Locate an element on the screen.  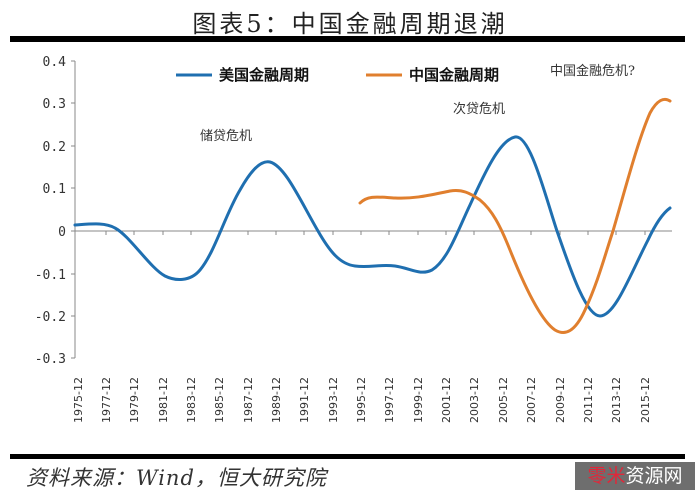
annotation-savings-loan-crisis: 储贷危机 is located at coordinates (226, 136).